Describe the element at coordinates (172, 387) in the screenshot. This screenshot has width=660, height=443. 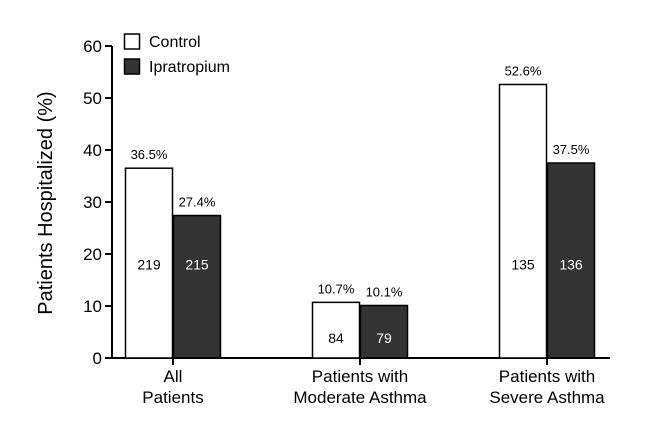
I see `category-label: All Patients` at that location.